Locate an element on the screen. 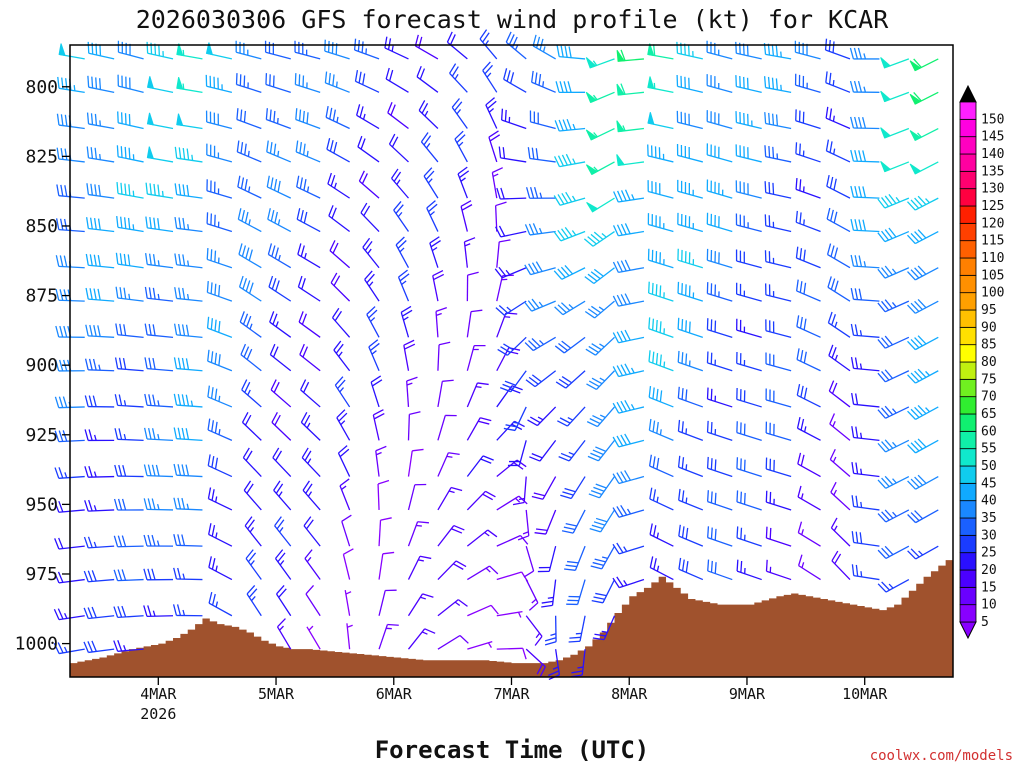  y-tick-label: 850 is located at coordinates (41, 226).